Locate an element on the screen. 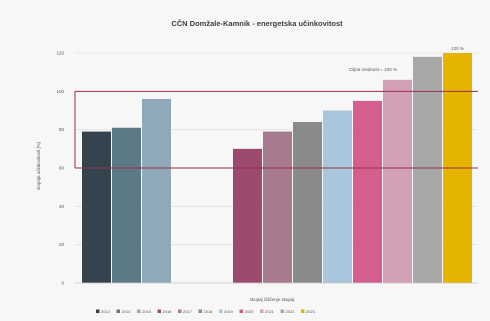 This screenshot has height=321, width=490. bar-2018 is located at coordinates (307, 202).